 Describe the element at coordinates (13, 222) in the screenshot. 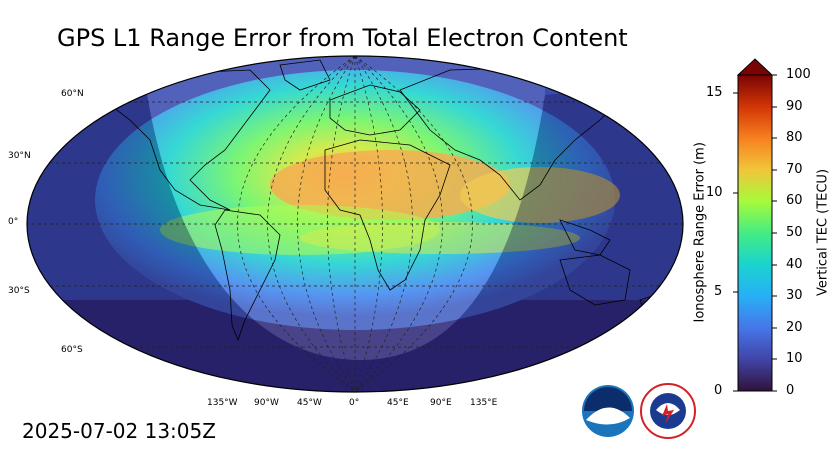

I see `lat-label-0: 0°` at that location.